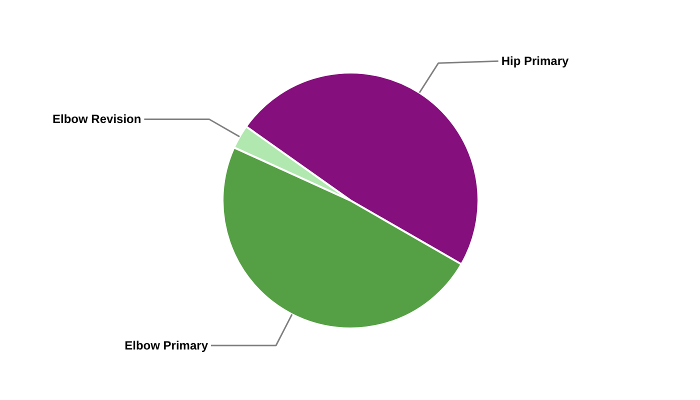 The width and height of the screenshot is (700, 400). What do you see at coordinates (166, 345) in the screenshot?
I see `slice-label: Elbow Primary` at bounding box center [166, 345].